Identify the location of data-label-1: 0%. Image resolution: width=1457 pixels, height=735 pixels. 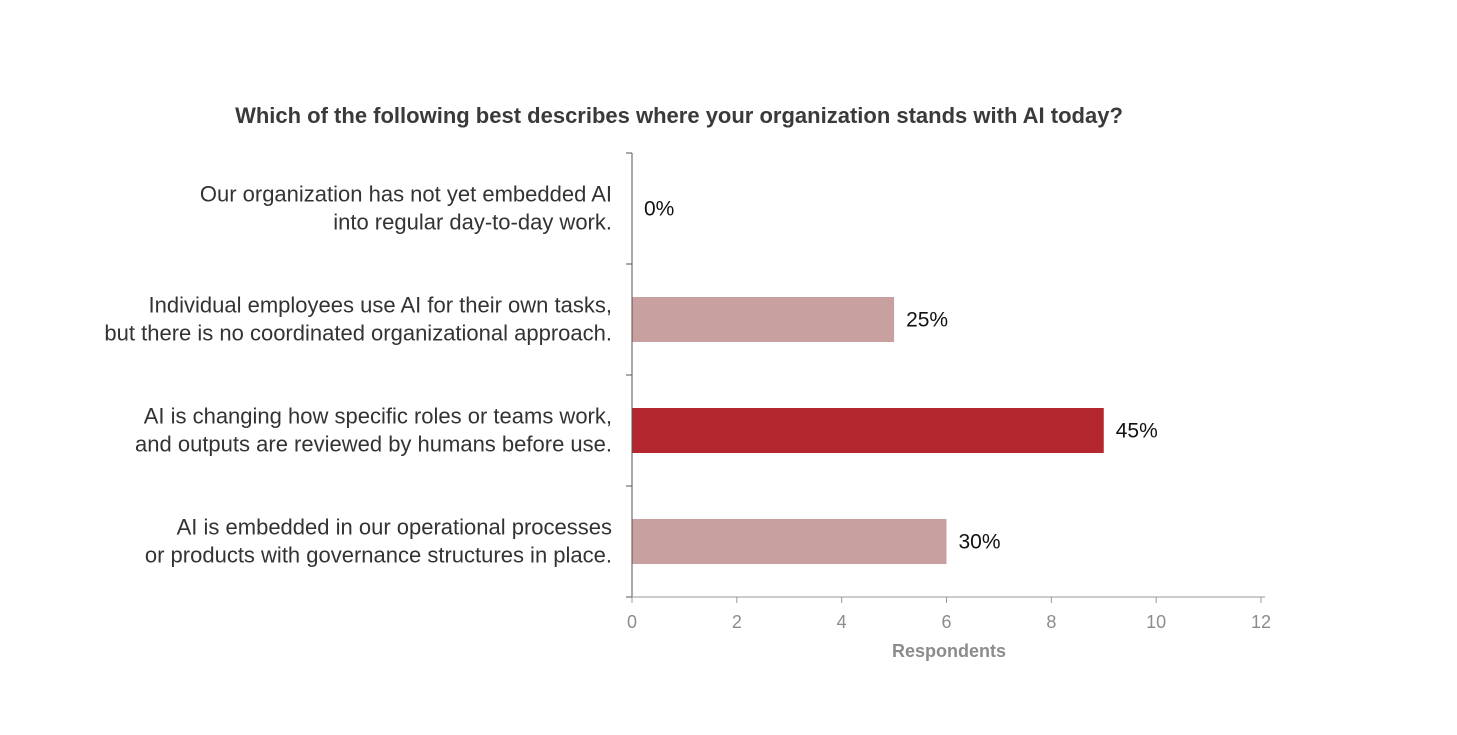
(659, 209).